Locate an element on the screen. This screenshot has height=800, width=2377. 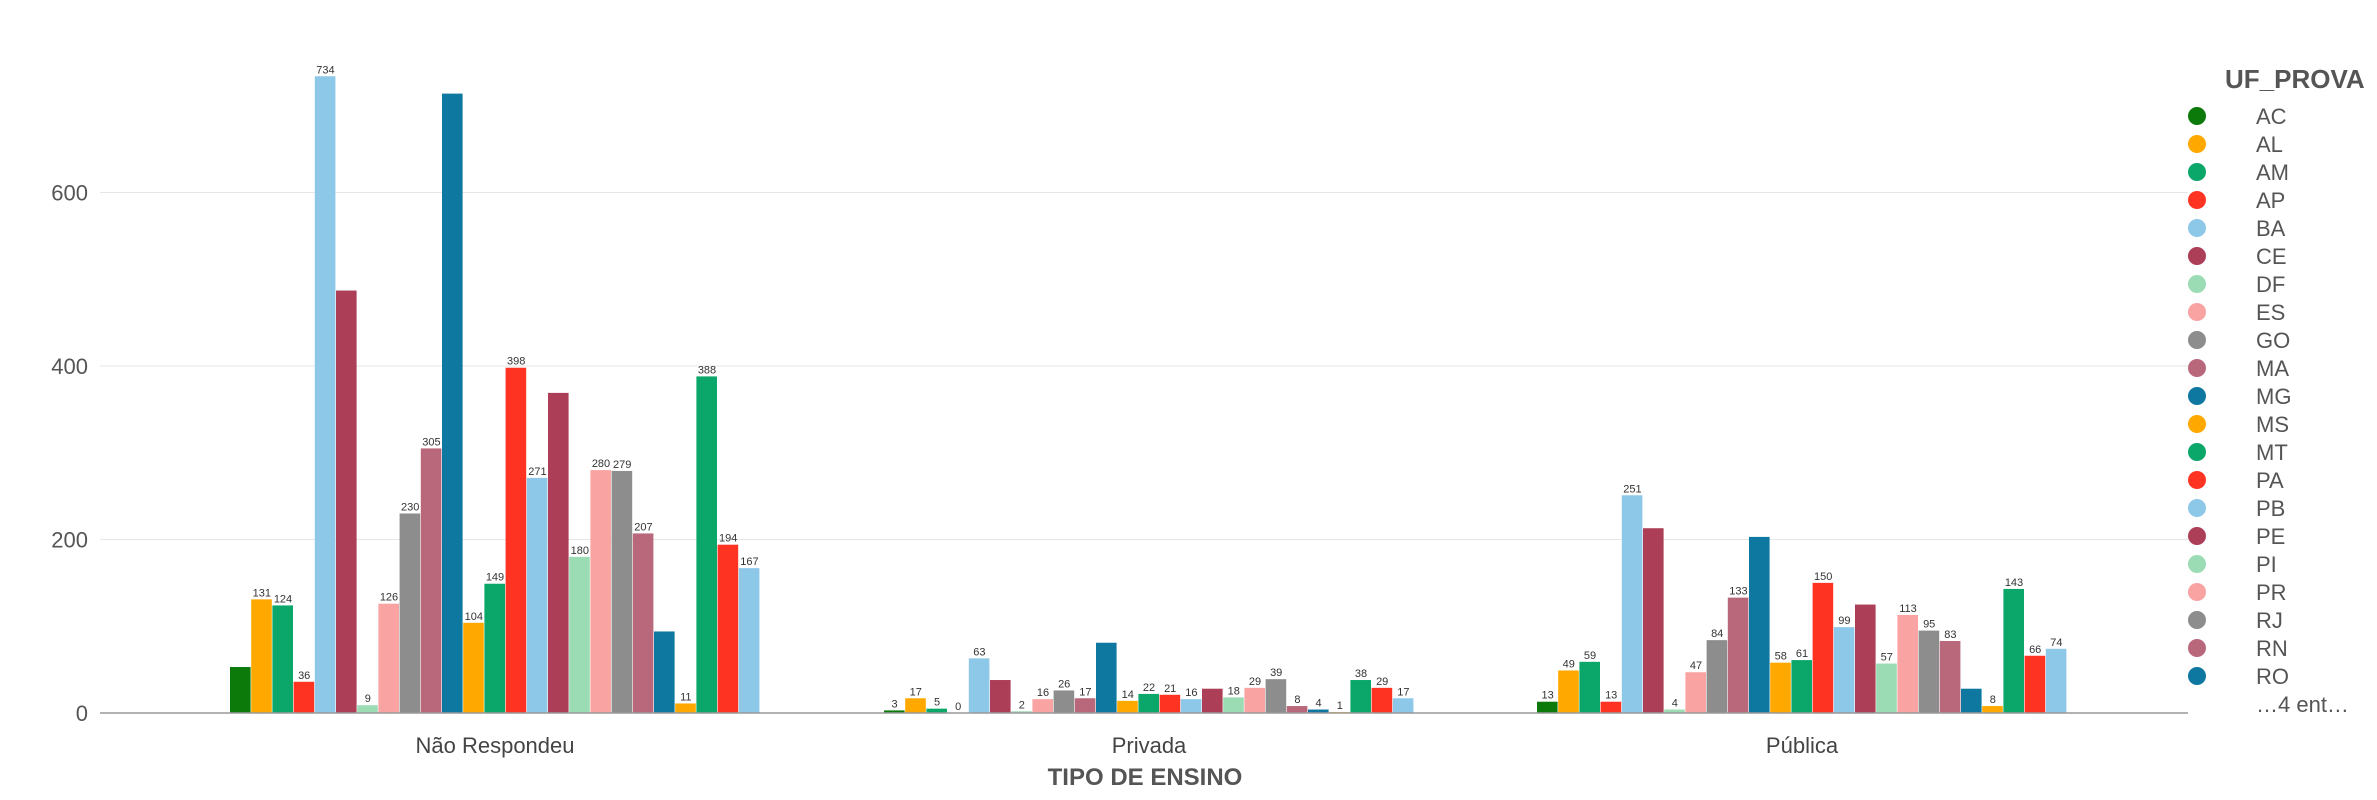
legend-item-RO: RO is located at coordinates (2272, 676).